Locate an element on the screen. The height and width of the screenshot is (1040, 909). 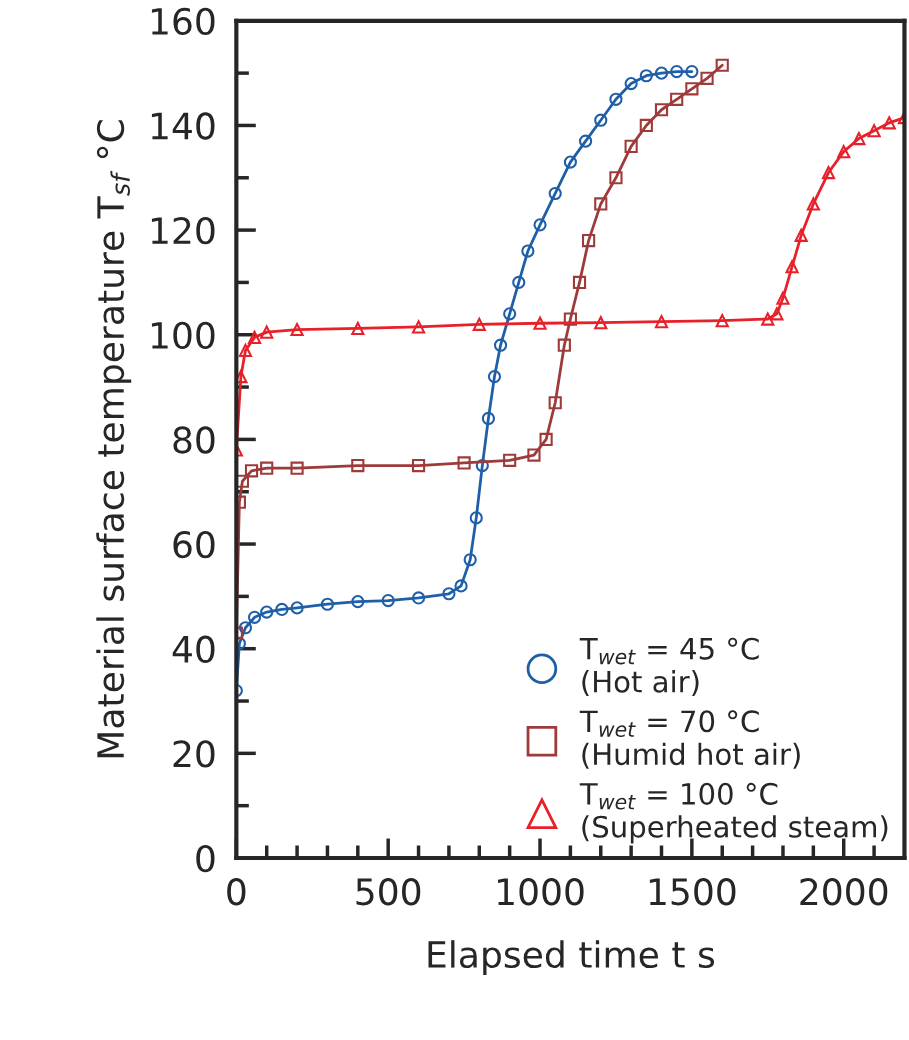
x-axis-title: Elapsed time t s is located at coordinates (571, 958).